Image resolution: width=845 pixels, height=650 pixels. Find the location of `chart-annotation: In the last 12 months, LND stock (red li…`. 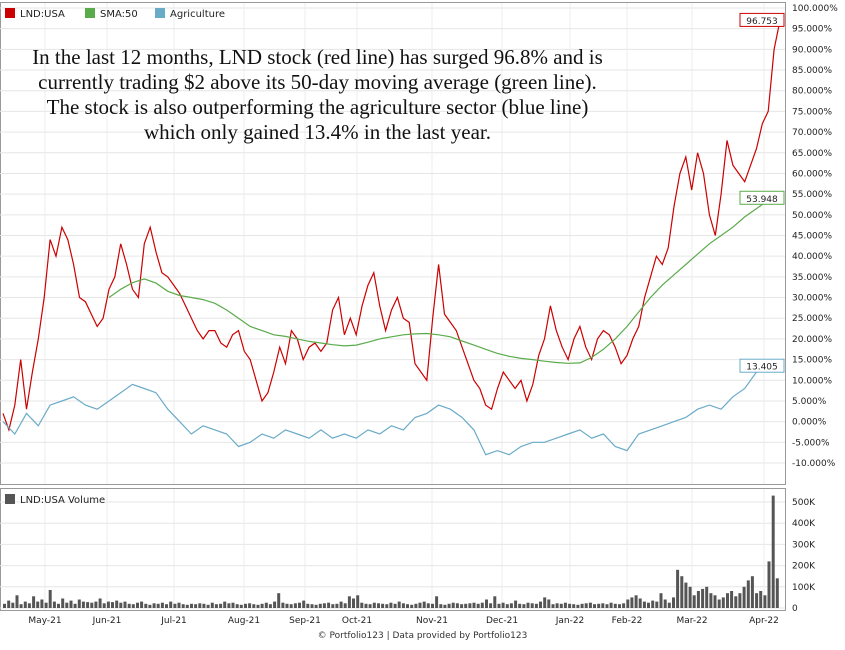

chart-annotation: In the last 12 months, LND stock (red li… is located at coordinates (317, 94).